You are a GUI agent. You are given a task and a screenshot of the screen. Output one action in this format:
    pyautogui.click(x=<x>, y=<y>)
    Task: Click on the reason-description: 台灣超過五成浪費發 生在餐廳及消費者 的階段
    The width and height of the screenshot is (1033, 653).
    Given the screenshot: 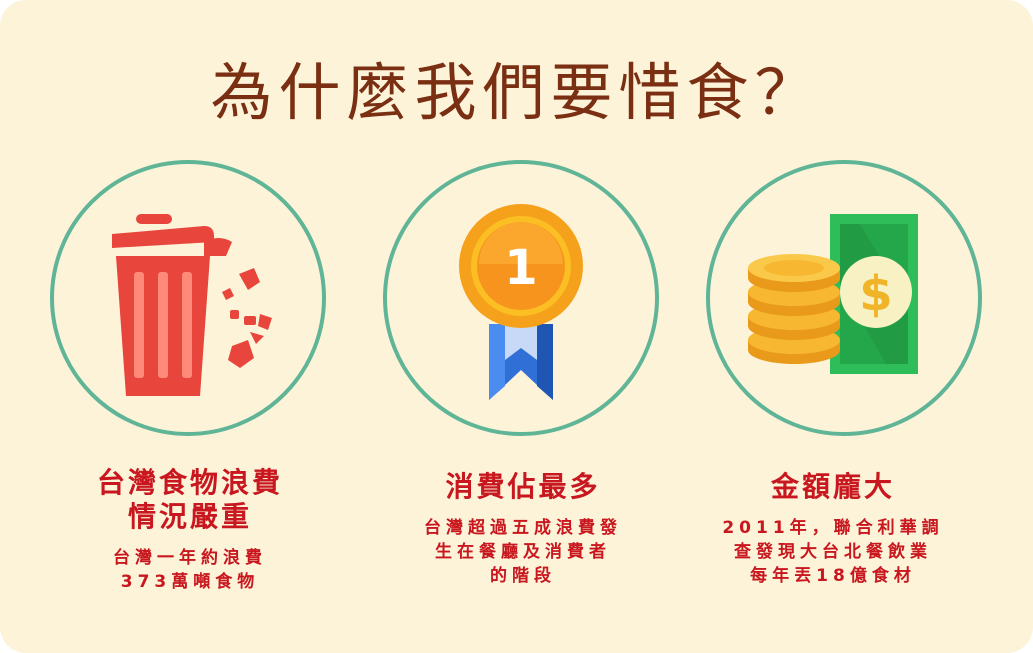 What is the action you would take?
    pyautogui.click(x=523, y=552)
    